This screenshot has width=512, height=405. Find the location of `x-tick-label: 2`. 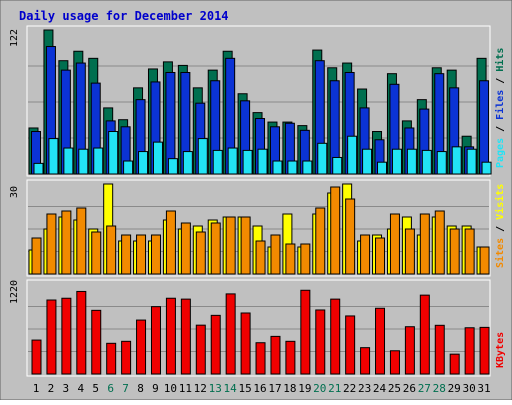

x-tick-label: 2 is located at coordinates (51, 388).